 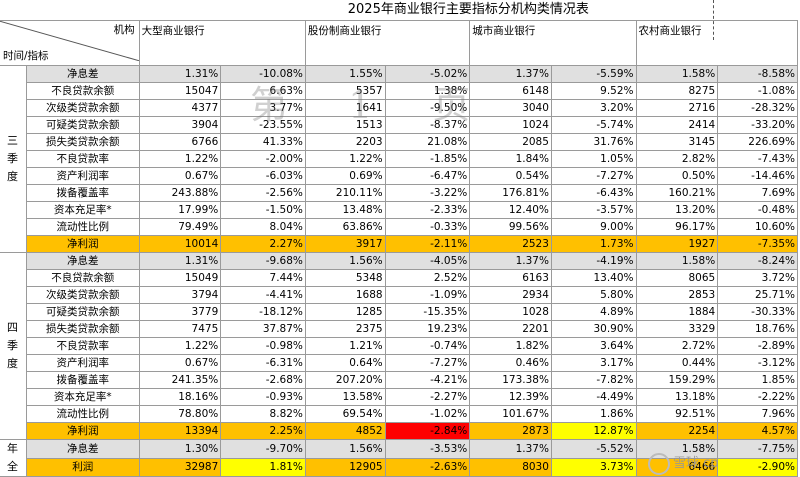 What do you see at coordinates (757, 91) in the screenshot?
I see `change-cell: -1.08%` at bounding box center [757, 91].